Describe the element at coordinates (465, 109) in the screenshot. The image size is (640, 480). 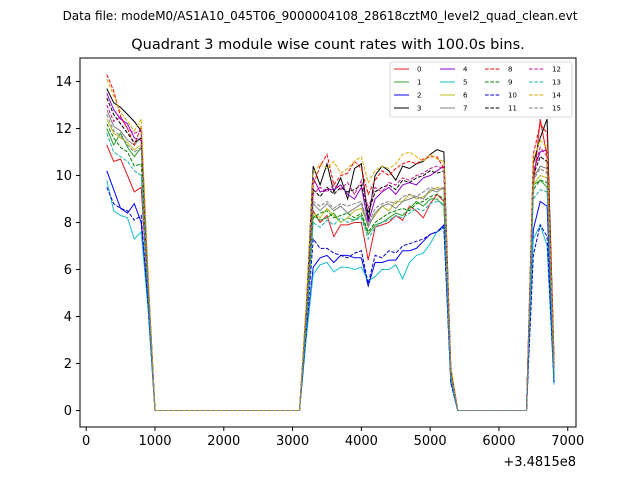
I see `legend-label-7: 7` at that location.